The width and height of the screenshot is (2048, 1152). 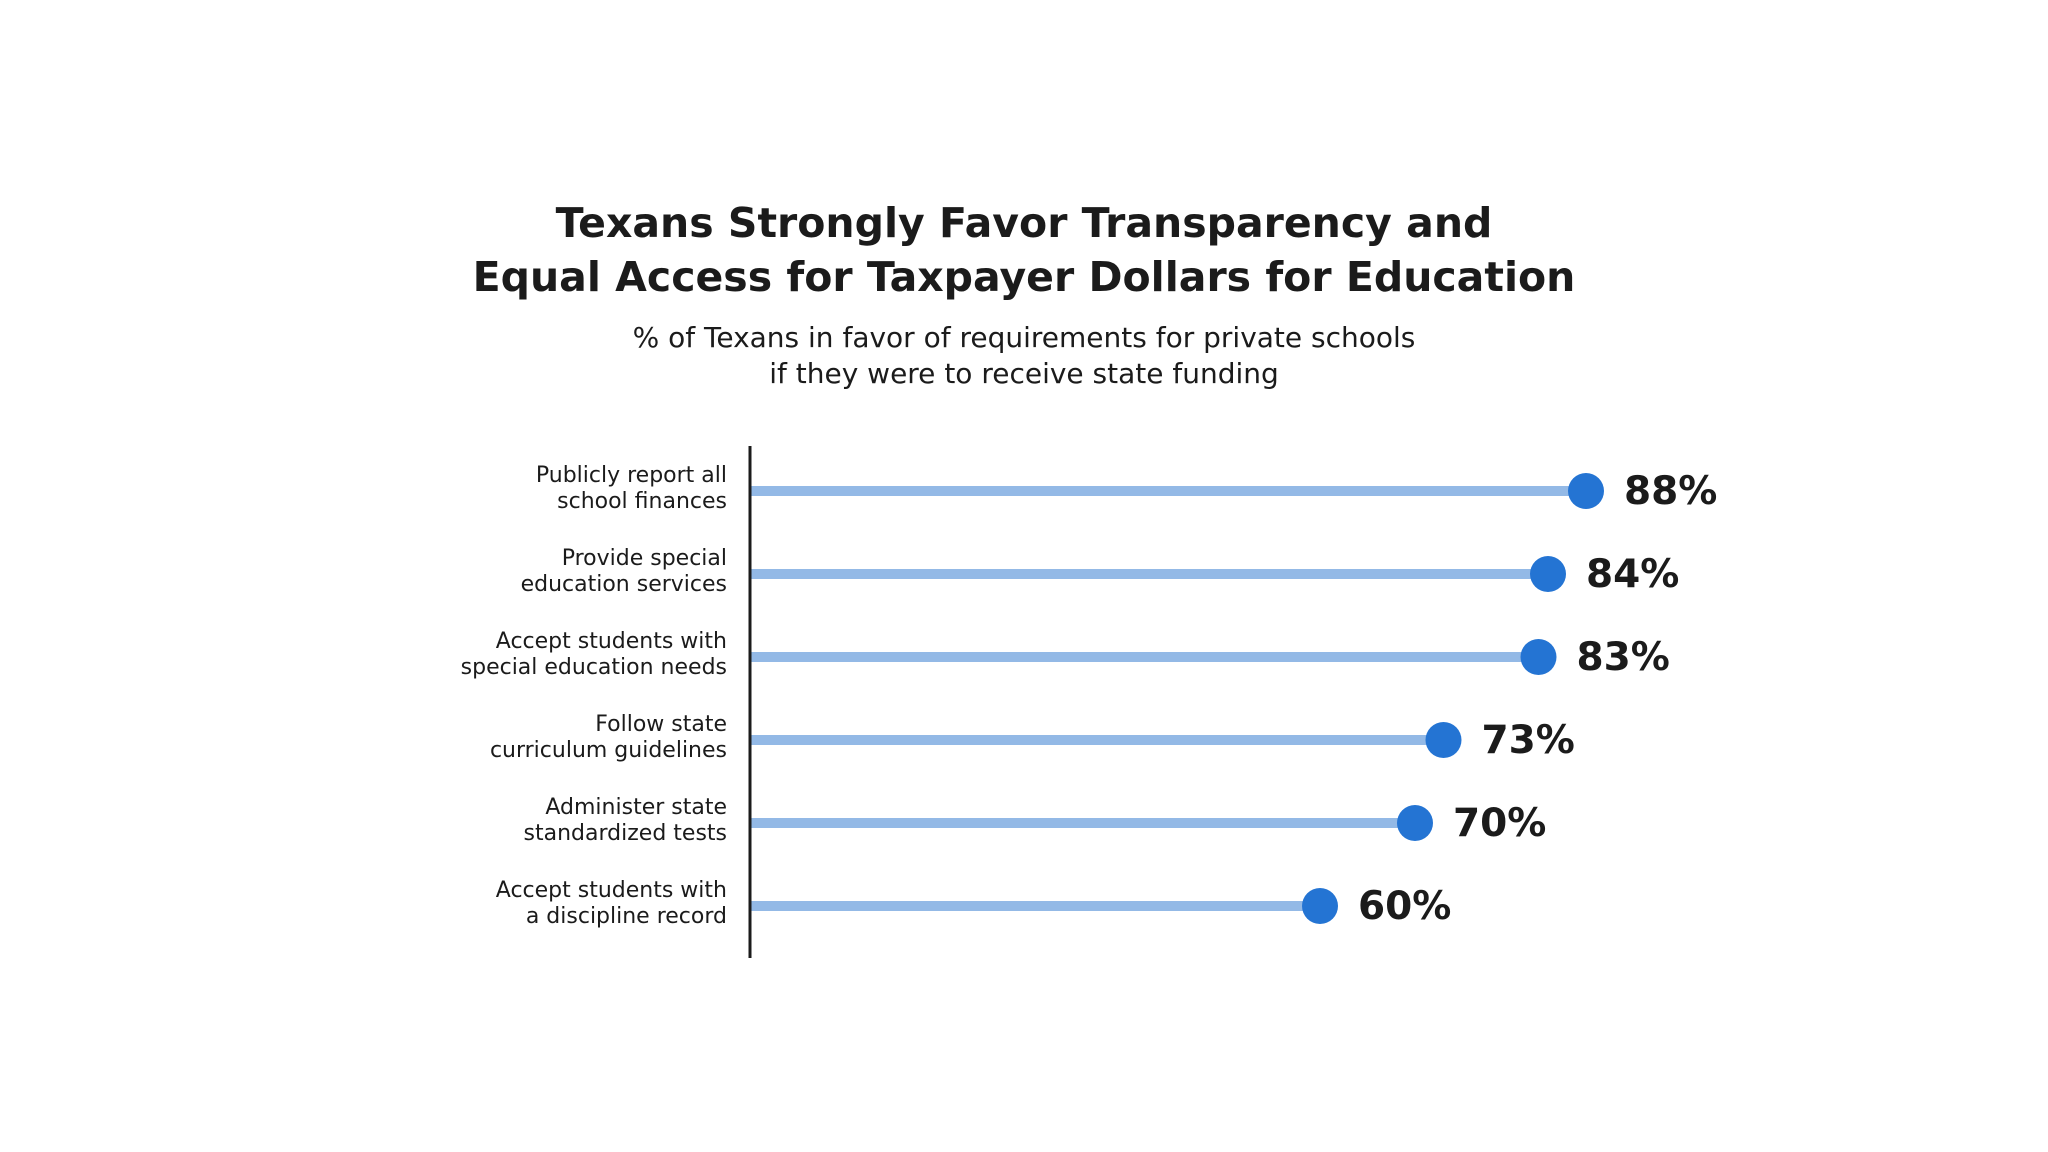 I want to click on category-label: standardized tests, so click(x=625, y=833).